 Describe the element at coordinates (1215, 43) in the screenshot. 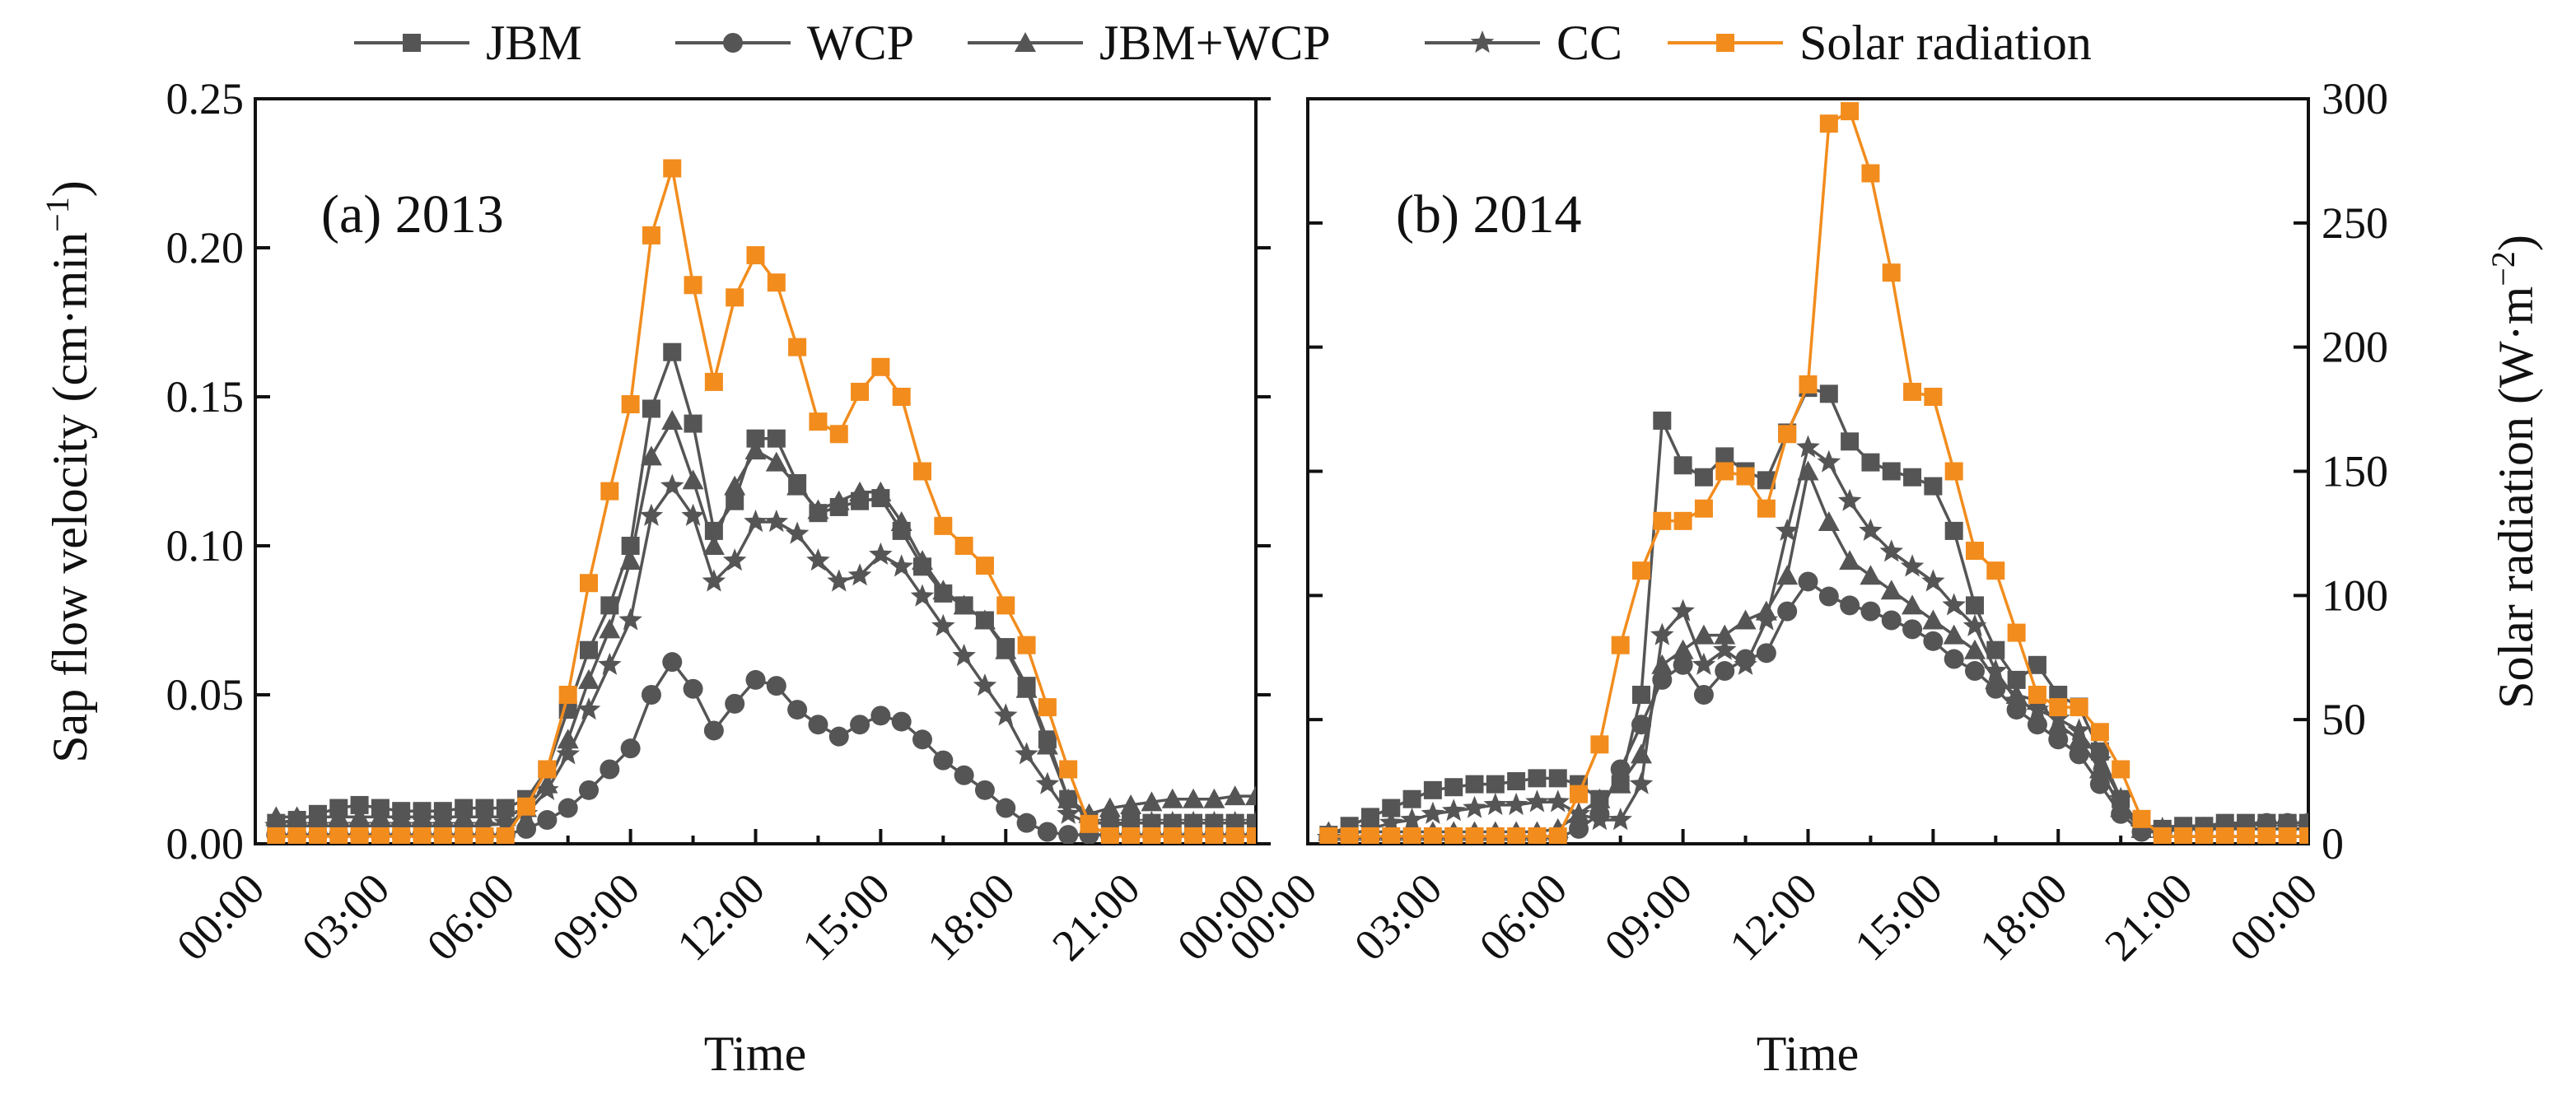

I see `legend-label-jbm-wcp: JBM+WCP` at that location.